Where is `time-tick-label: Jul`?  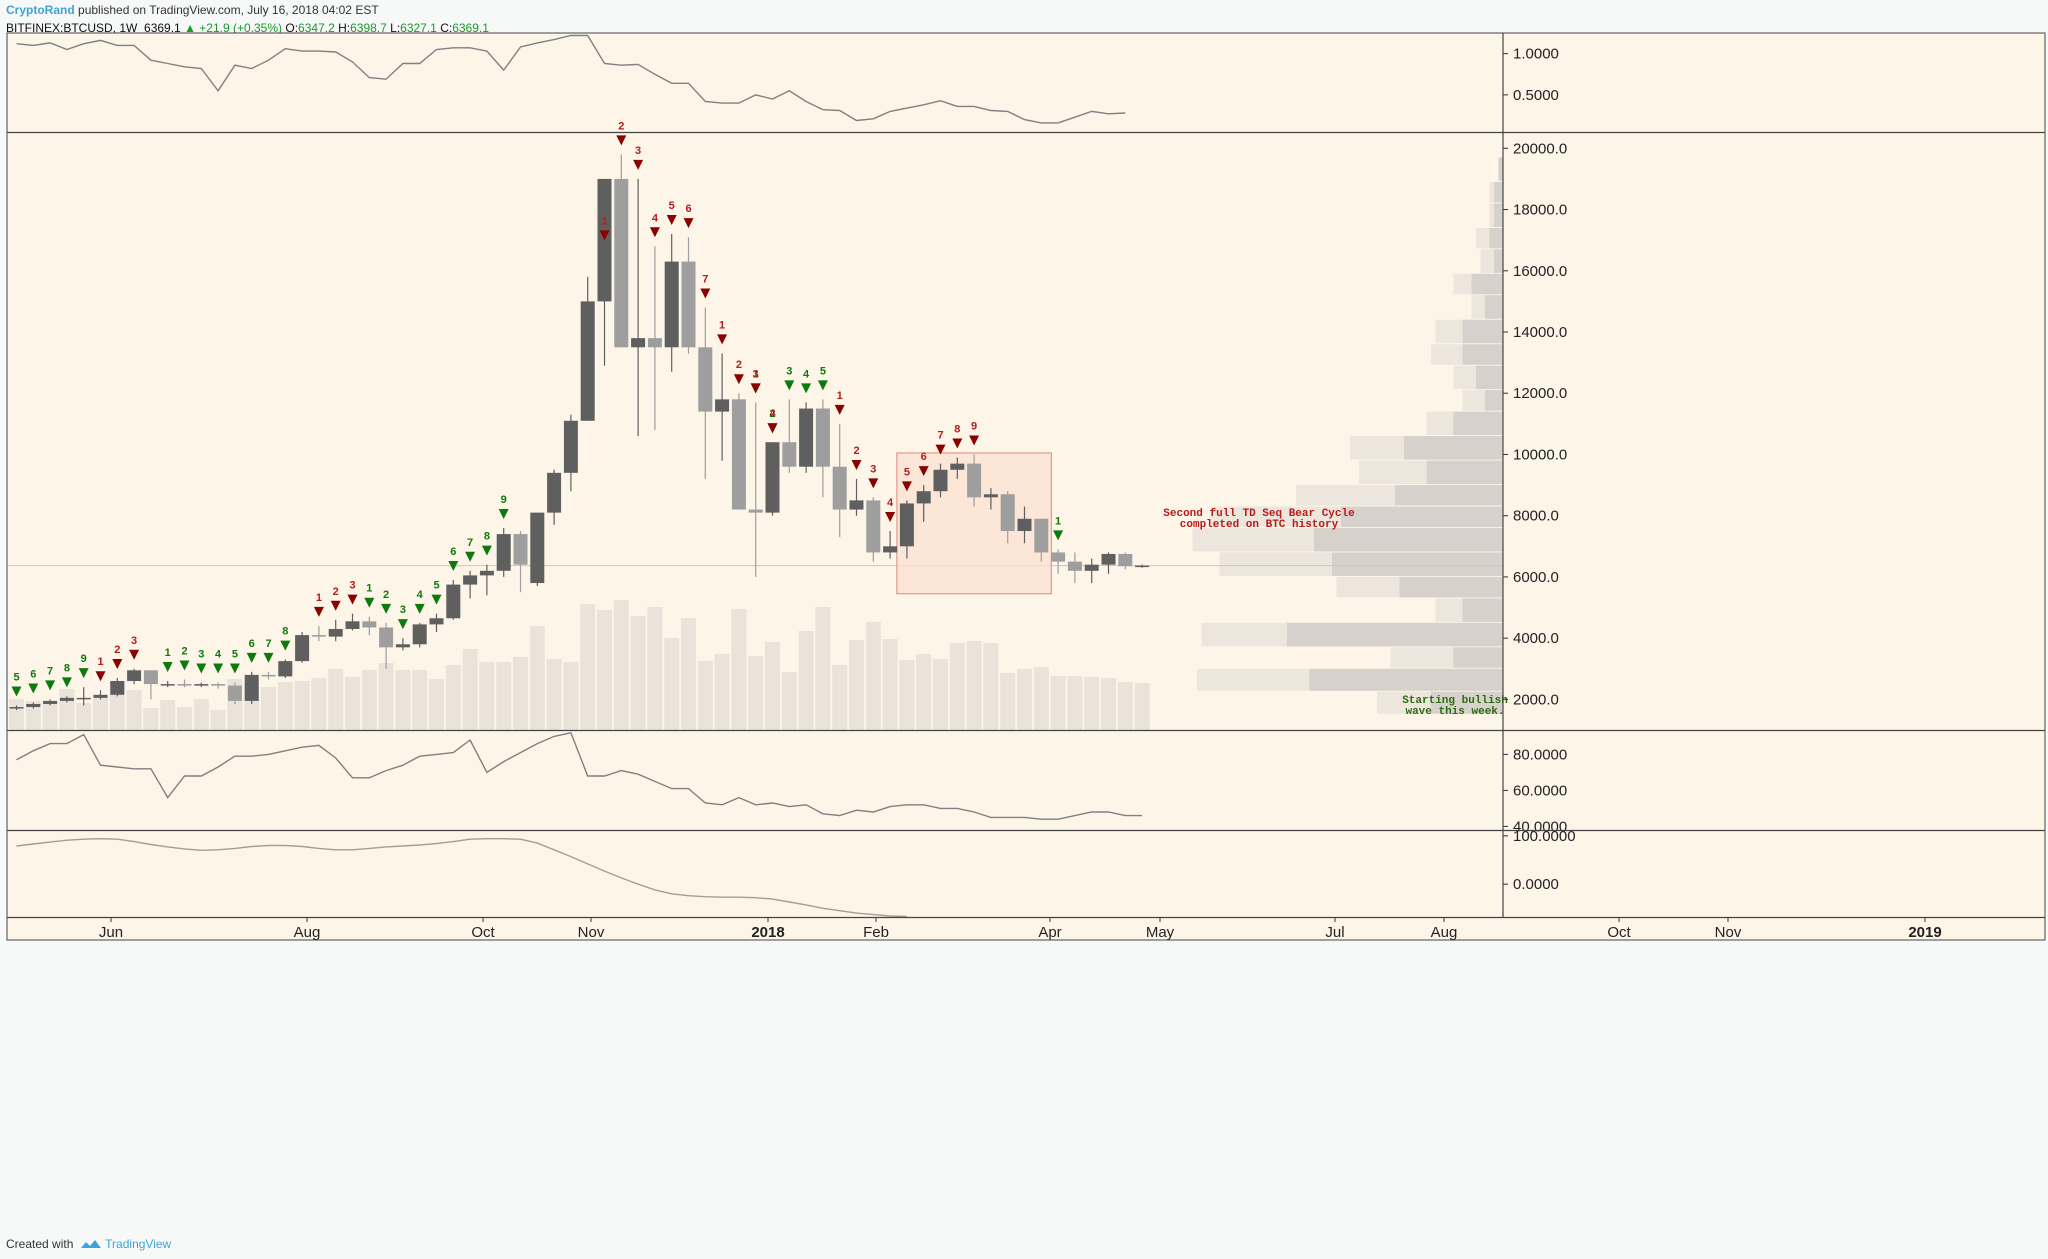 time-tick-label: Jul is located at coordinates (1334, 932).